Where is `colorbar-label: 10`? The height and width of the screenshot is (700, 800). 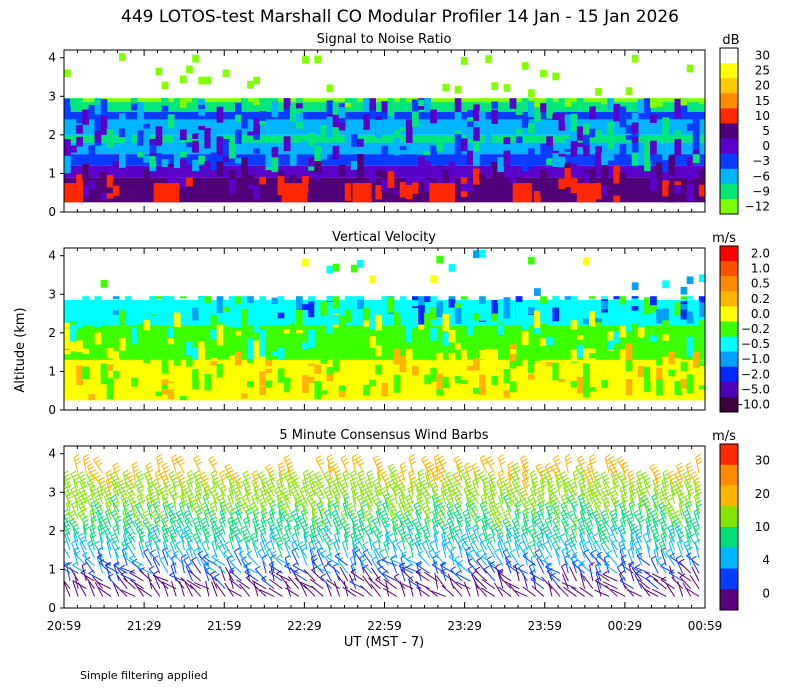
colorbar-label: 10 is located at coordinates (762, 527).